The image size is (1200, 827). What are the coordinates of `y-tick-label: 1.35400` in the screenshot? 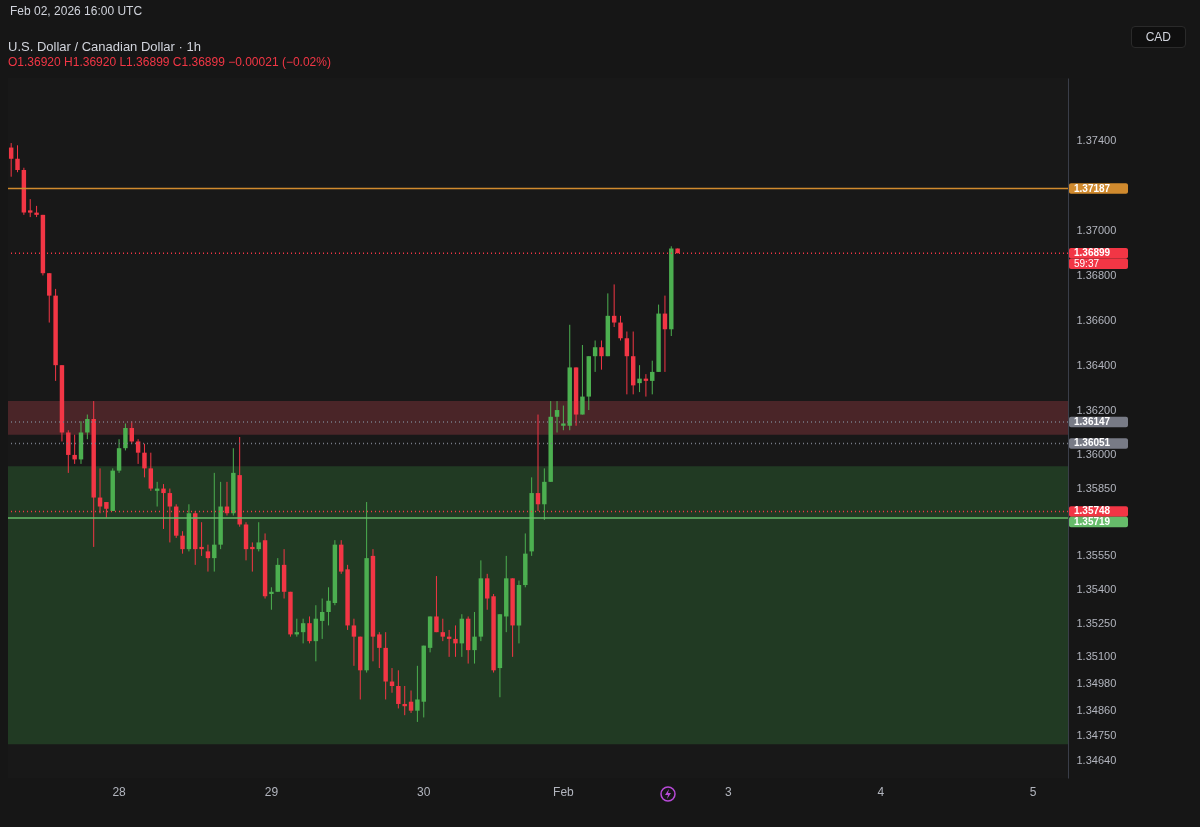 It's located at (1096, 589).